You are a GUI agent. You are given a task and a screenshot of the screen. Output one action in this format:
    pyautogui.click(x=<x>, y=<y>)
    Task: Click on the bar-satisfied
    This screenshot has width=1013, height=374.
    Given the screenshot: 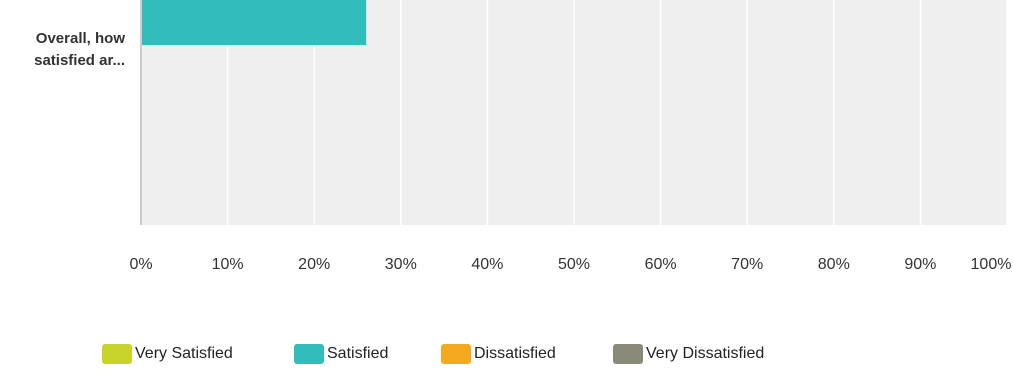 What is the action you would take?
    pyautogui.click(x=254, y=22)
    